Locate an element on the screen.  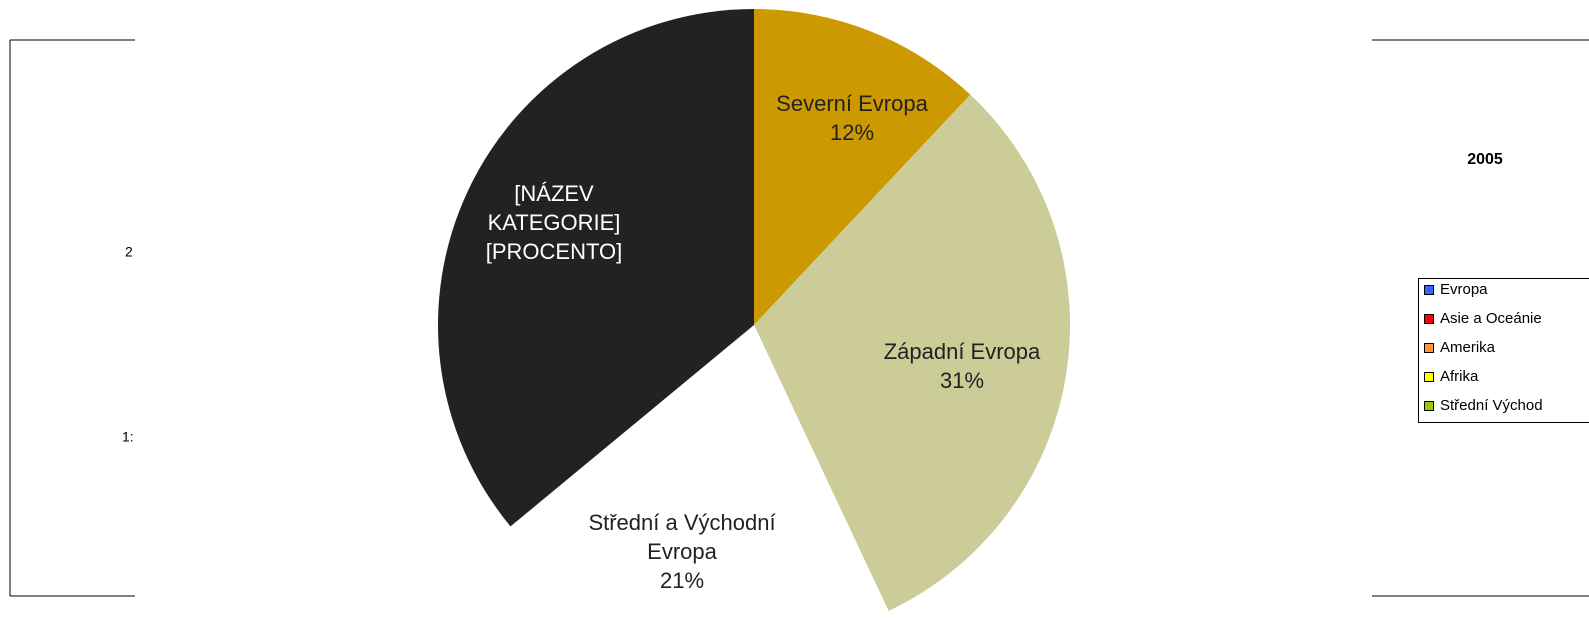
label-line: KATEGORIE] is located at coordinates (554, 222).